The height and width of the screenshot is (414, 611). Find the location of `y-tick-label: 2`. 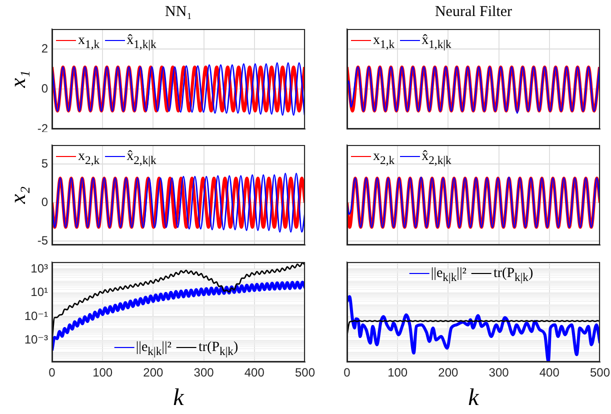

y-tick-label: 2 is located at coordinates (44, 48).